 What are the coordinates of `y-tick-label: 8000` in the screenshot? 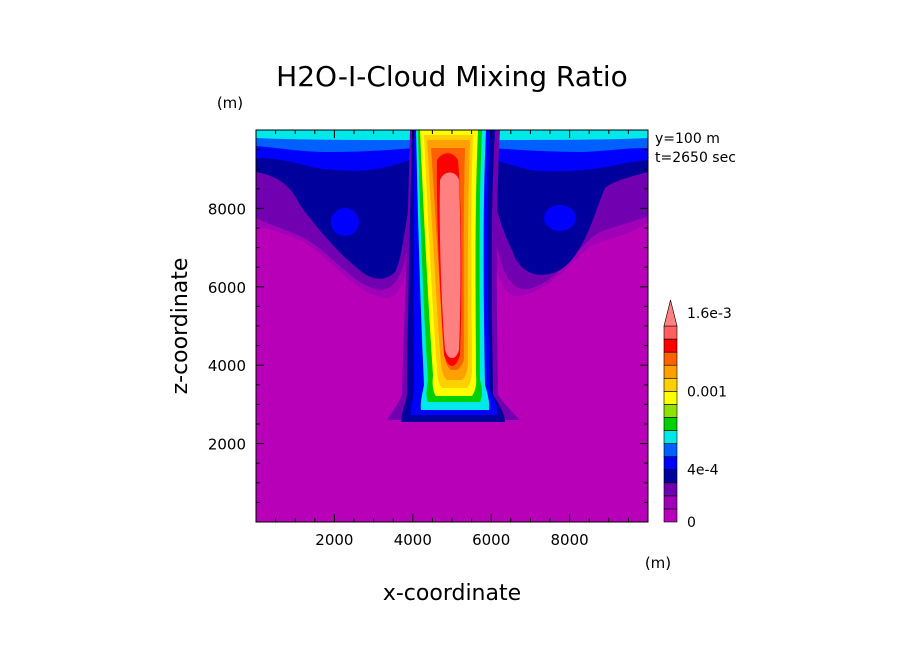 It's located at (227, 209).